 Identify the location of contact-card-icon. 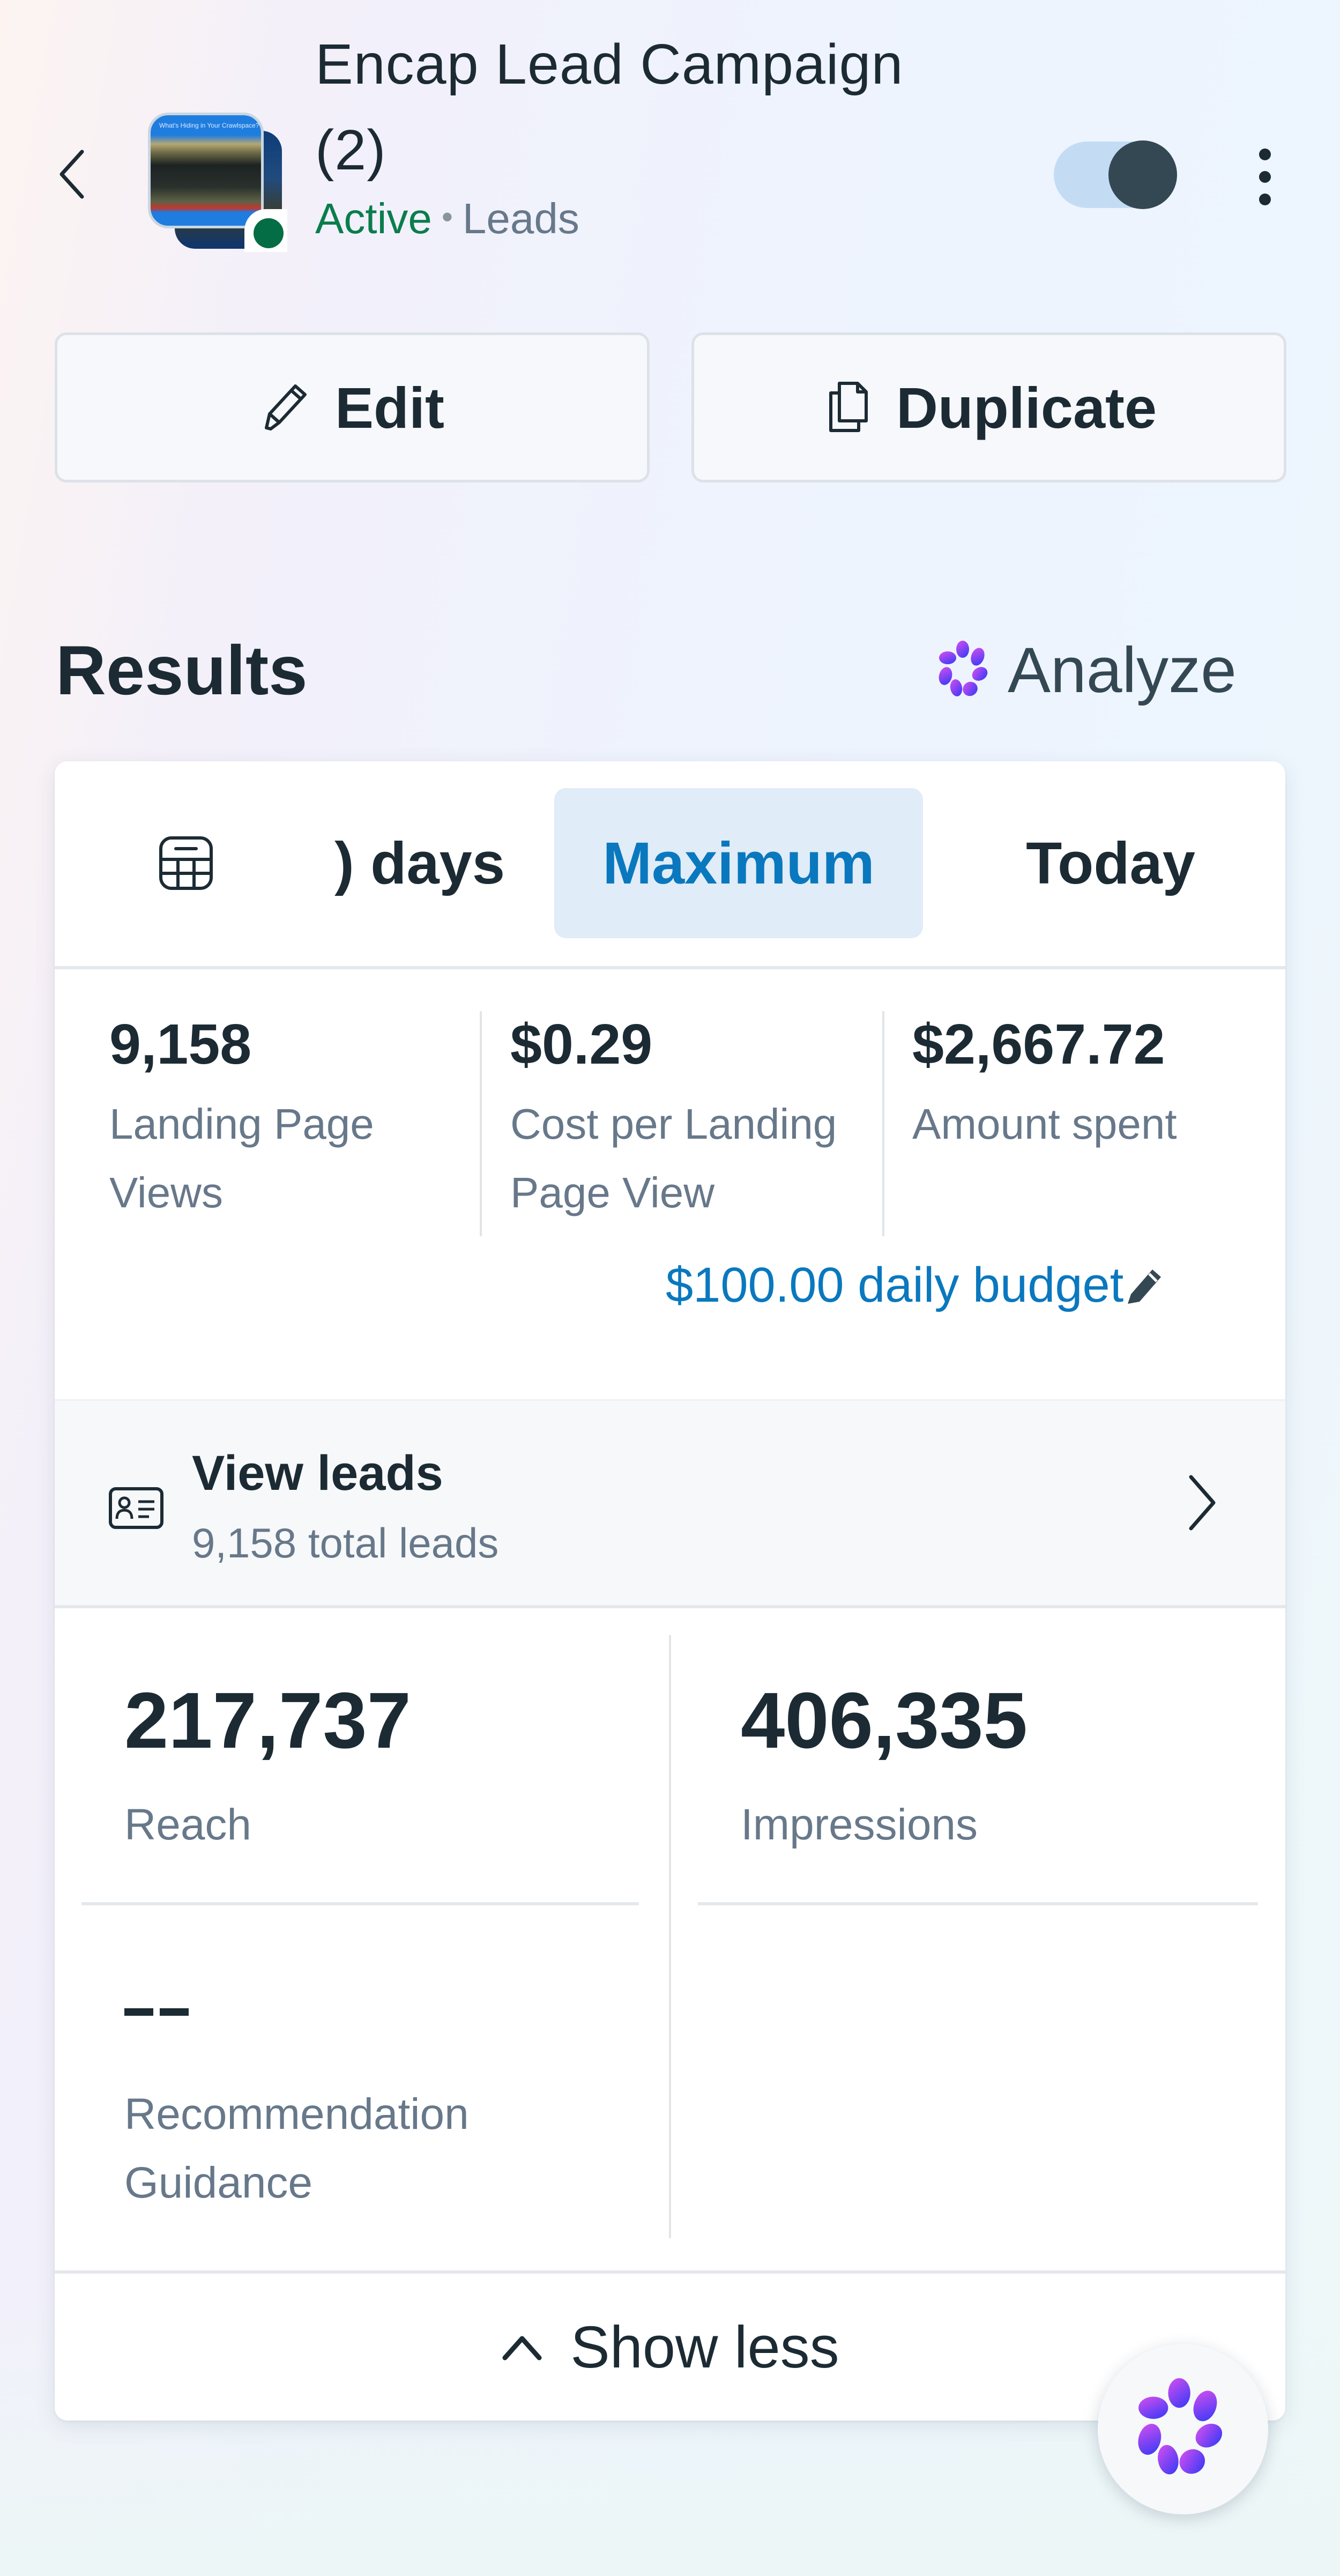
(136, 1508).